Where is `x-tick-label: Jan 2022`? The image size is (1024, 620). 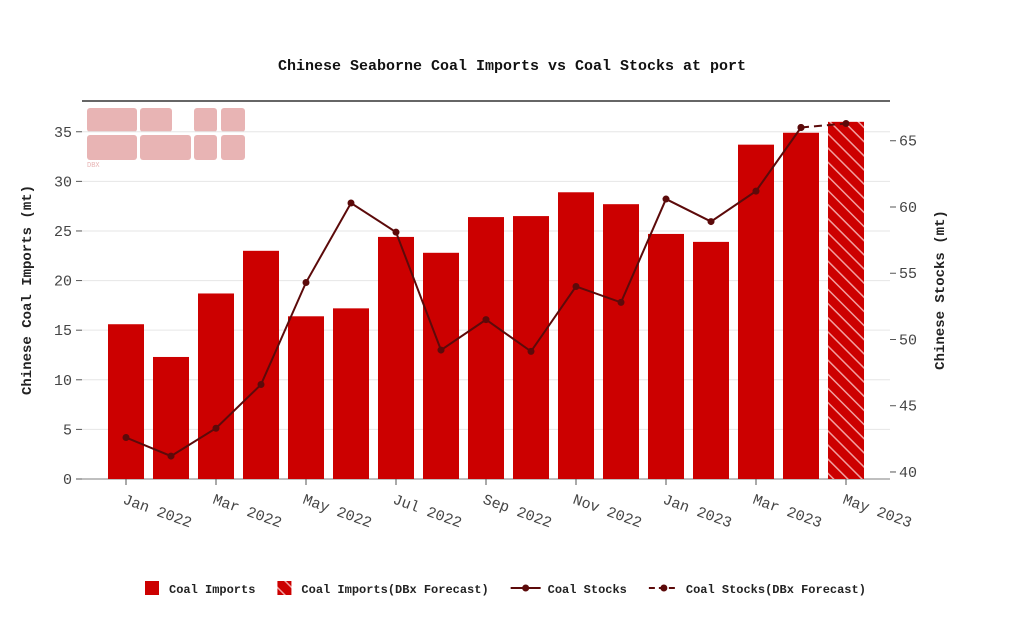 x-tick-label: Jan 2022 is located at coordinates (156, 512).